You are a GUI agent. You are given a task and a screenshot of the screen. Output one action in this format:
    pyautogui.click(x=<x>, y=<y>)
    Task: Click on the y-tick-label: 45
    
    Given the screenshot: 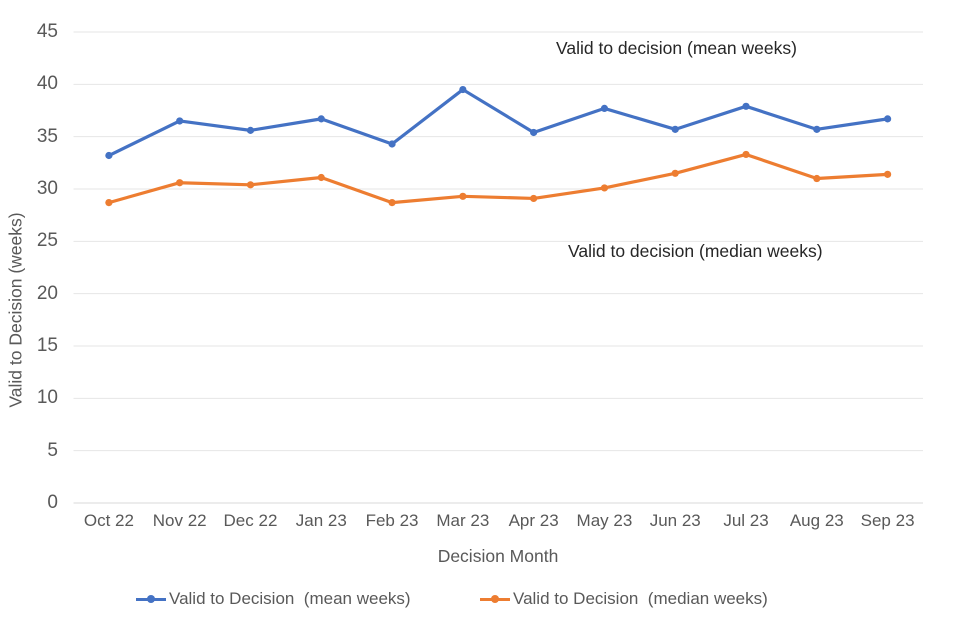 What is the action you would take?
    pyautogui.click(x=47, y=31)
    